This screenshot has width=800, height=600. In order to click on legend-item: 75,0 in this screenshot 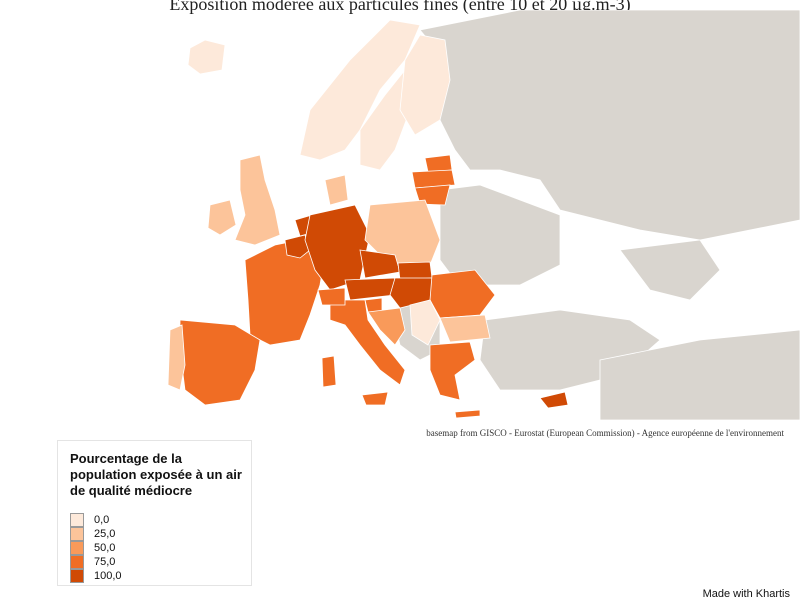, I will do `click(92, 562)`.